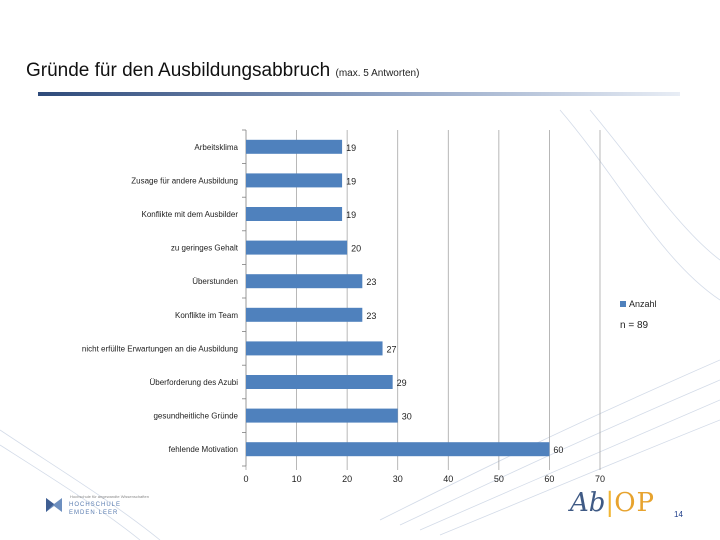 The height and width of the screenshot is (540, 720). Describe the element at coordinates (377, 73) in the screenshot. I see `title-subtitle: (max. 5 Antworten)` at that location.